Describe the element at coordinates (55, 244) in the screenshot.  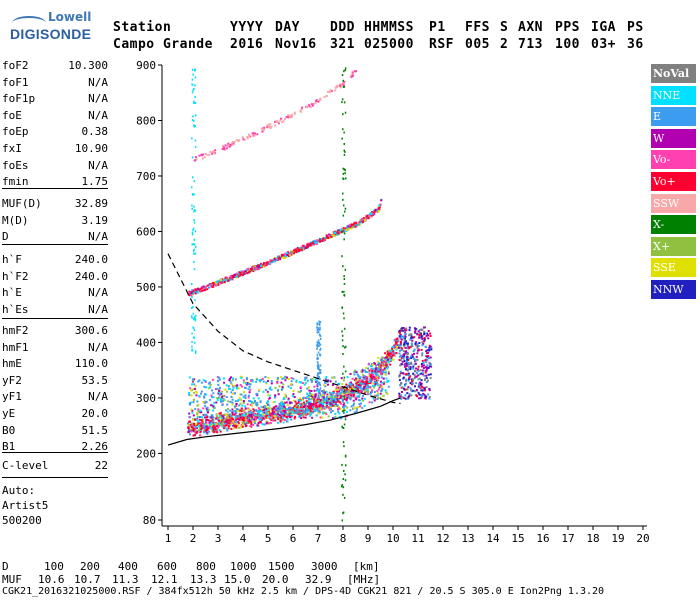
I see `separator` at that location.